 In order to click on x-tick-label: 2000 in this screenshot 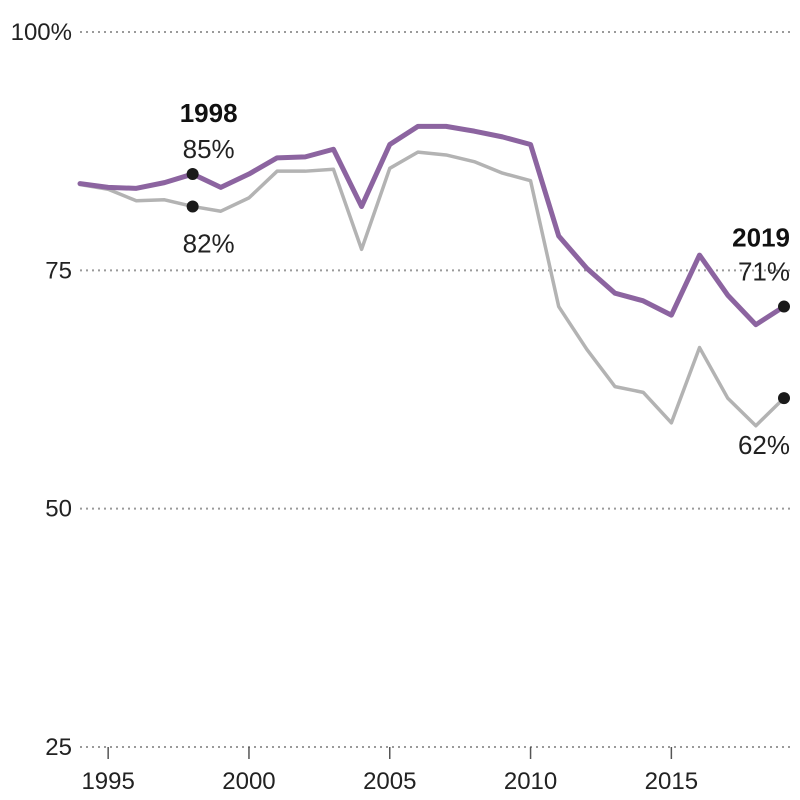, I will do `click(248, 781)`.